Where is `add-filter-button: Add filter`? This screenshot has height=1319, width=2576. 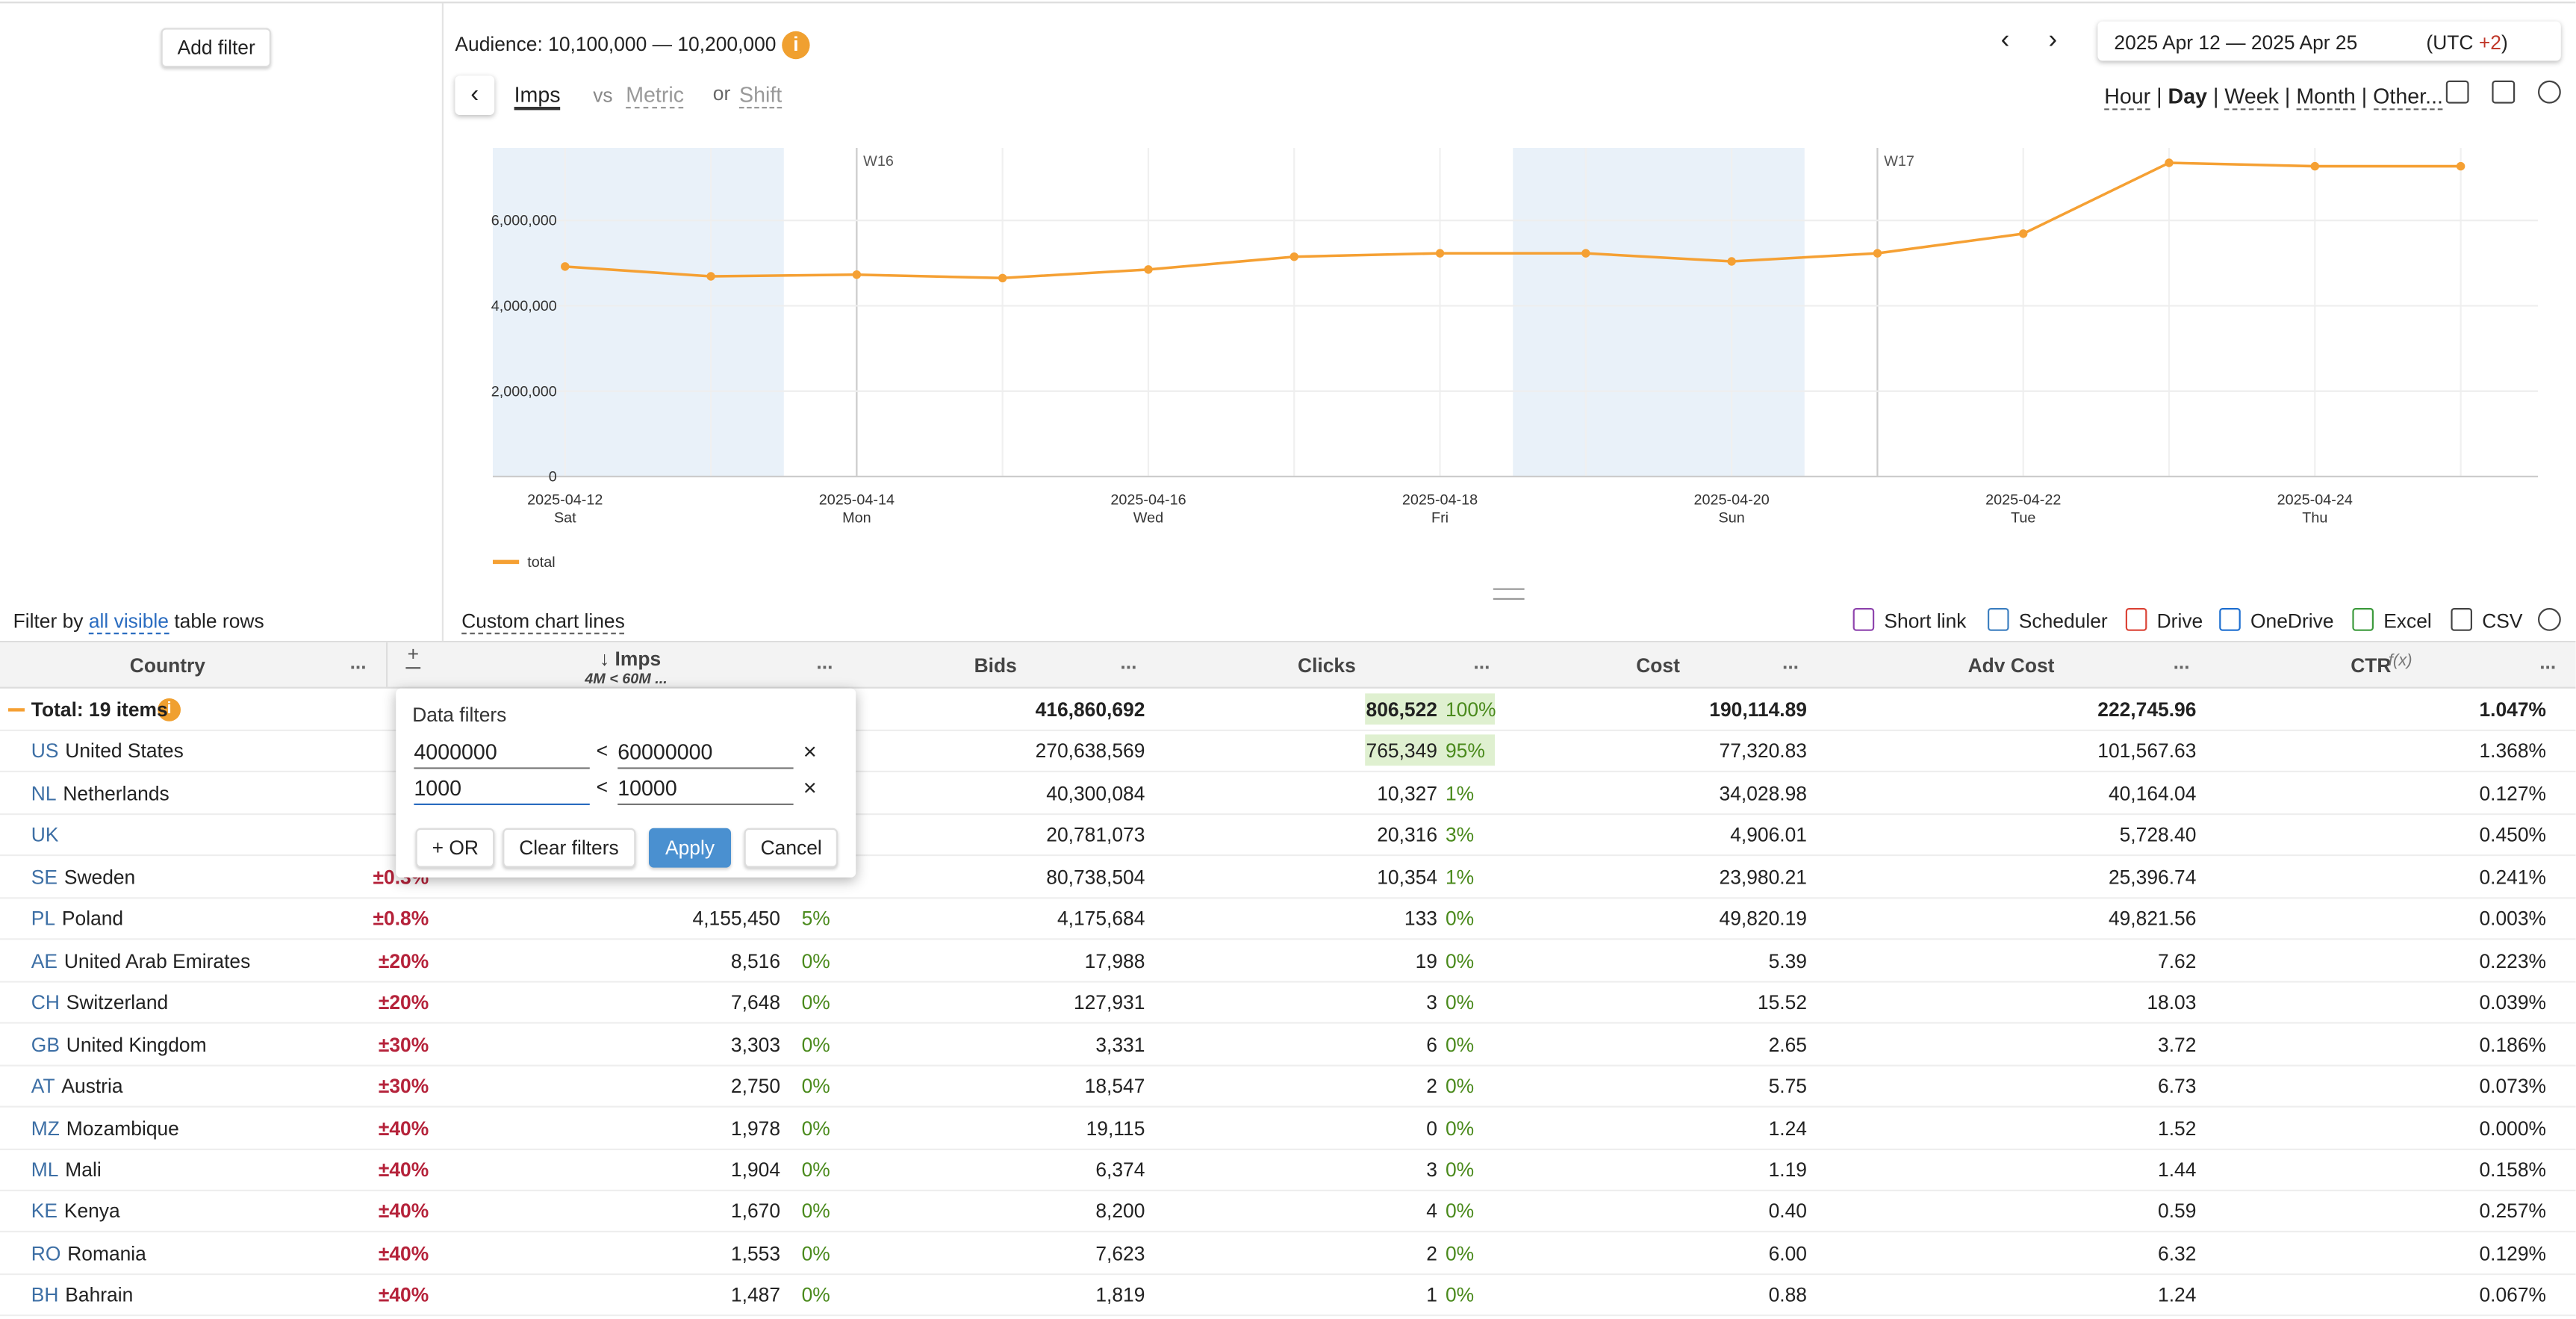 add-filter-button: Add filter is located at coordinates (216, 48).